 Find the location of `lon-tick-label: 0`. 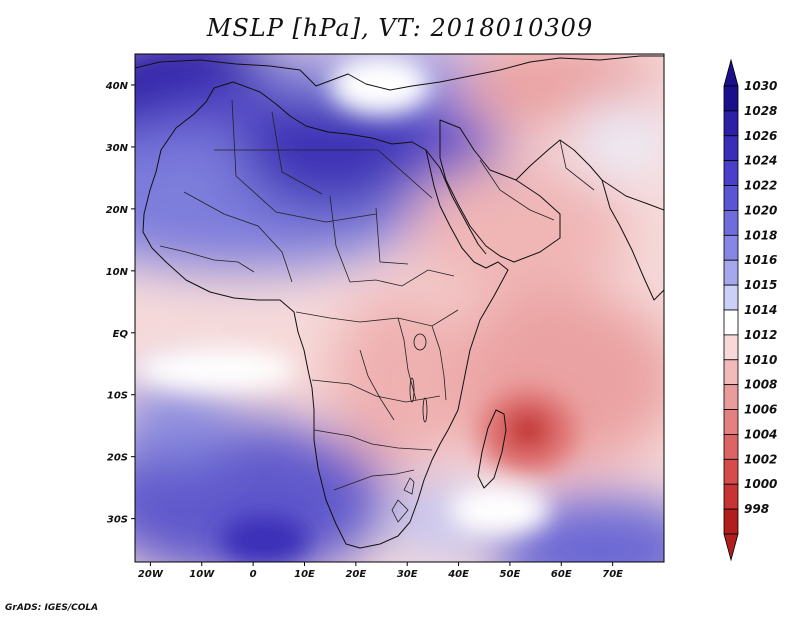

lon-tick-label: 0 is located at coordinates (253, 574).